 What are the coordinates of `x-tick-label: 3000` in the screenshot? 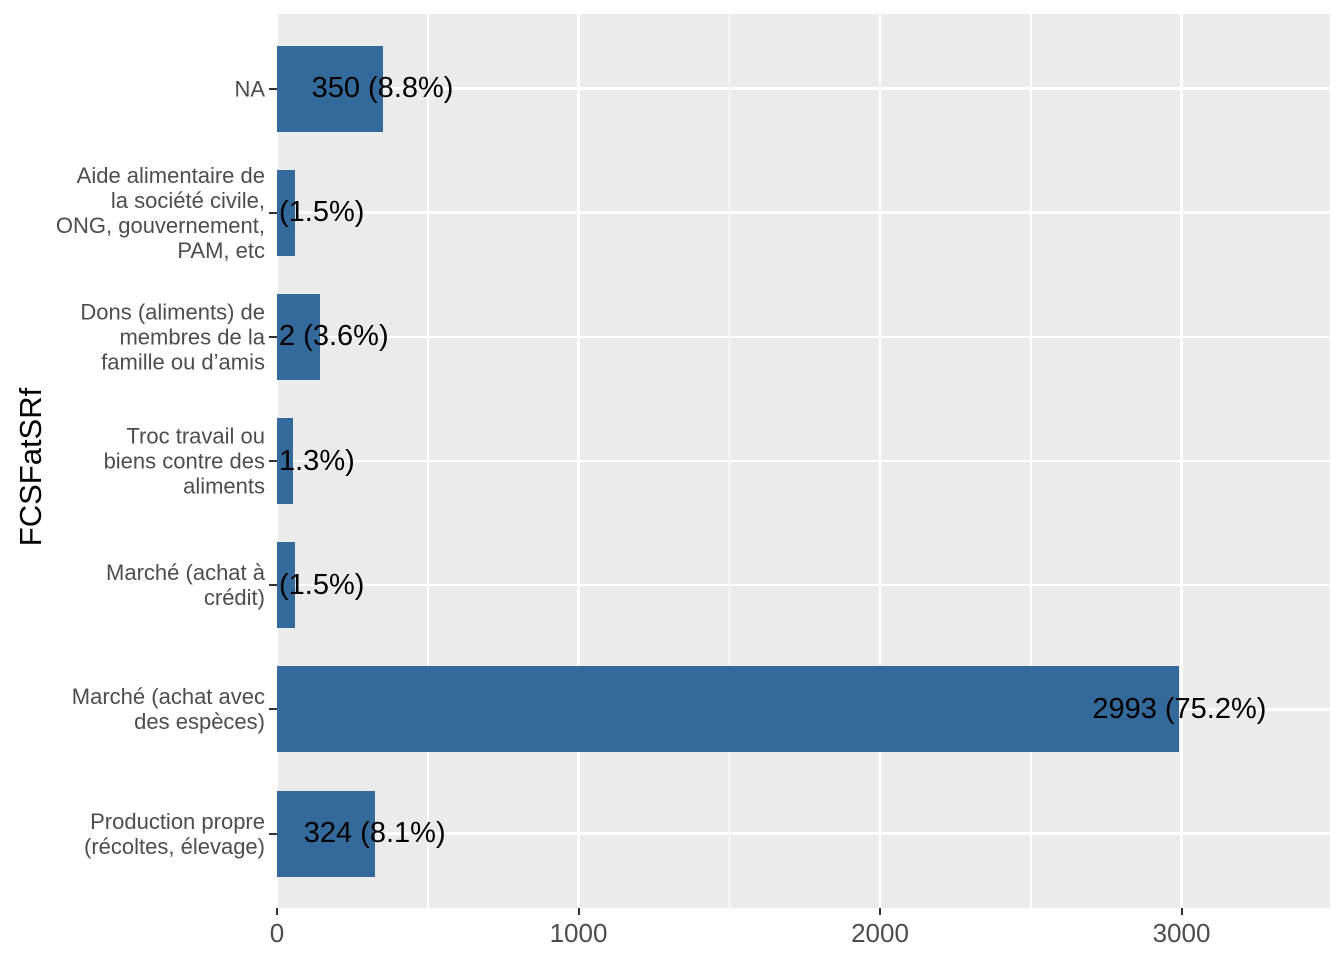 It's located at (1181, 933).